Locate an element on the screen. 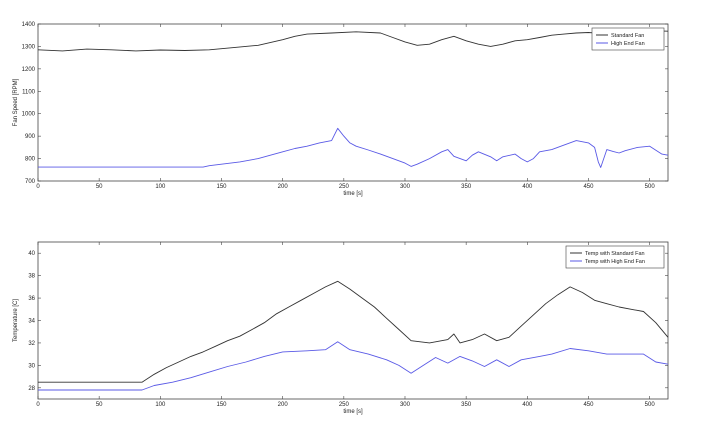 This screenshot has height=431, width=710. legend-entry: High End Fan is located at coordinates (628, 44).